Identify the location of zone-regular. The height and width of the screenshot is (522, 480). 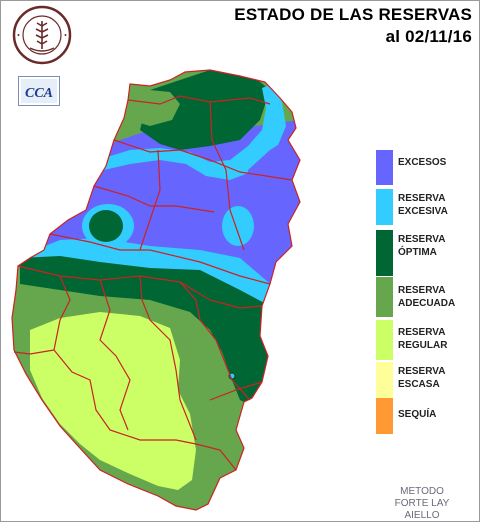
(113, 401).